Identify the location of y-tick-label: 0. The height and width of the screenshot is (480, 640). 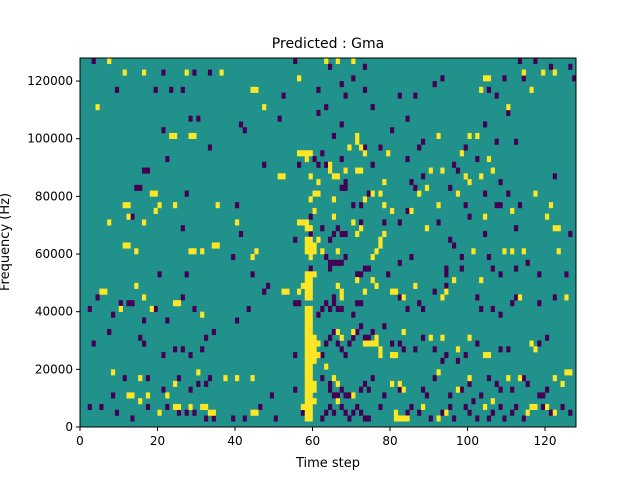
(69, 427).